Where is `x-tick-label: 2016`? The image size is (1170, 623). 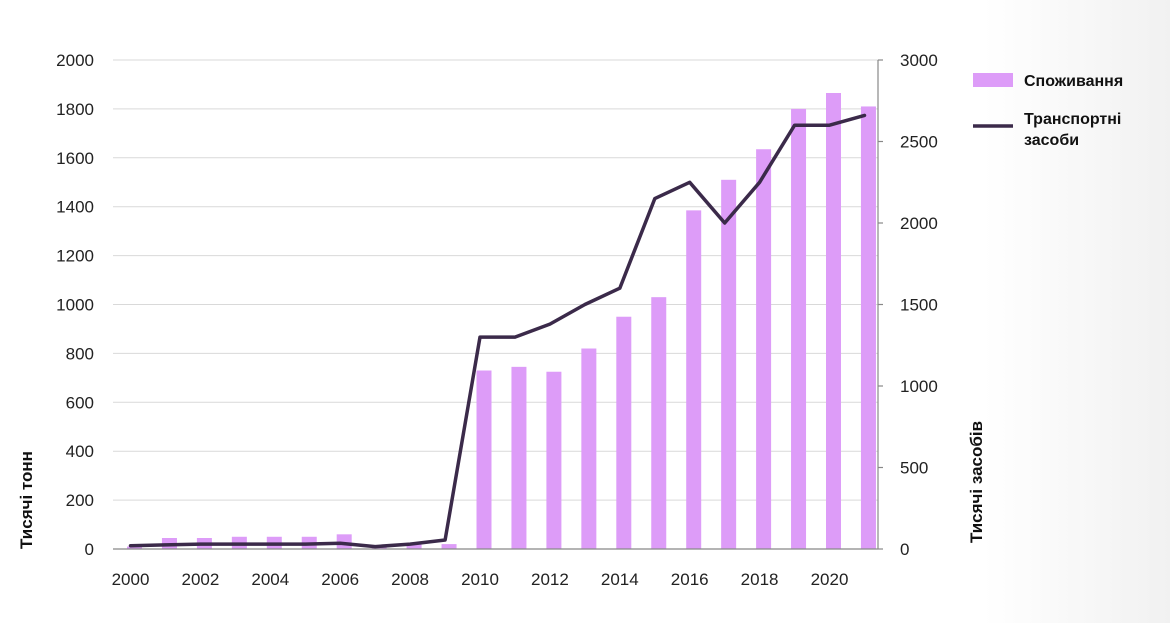 x-tick-label: 2016 is located at coordinates (690, 579).